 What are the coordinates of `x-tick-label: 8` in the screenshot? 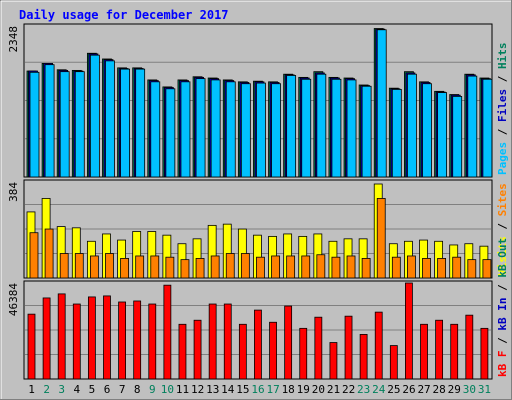 It's located at (137, 389).